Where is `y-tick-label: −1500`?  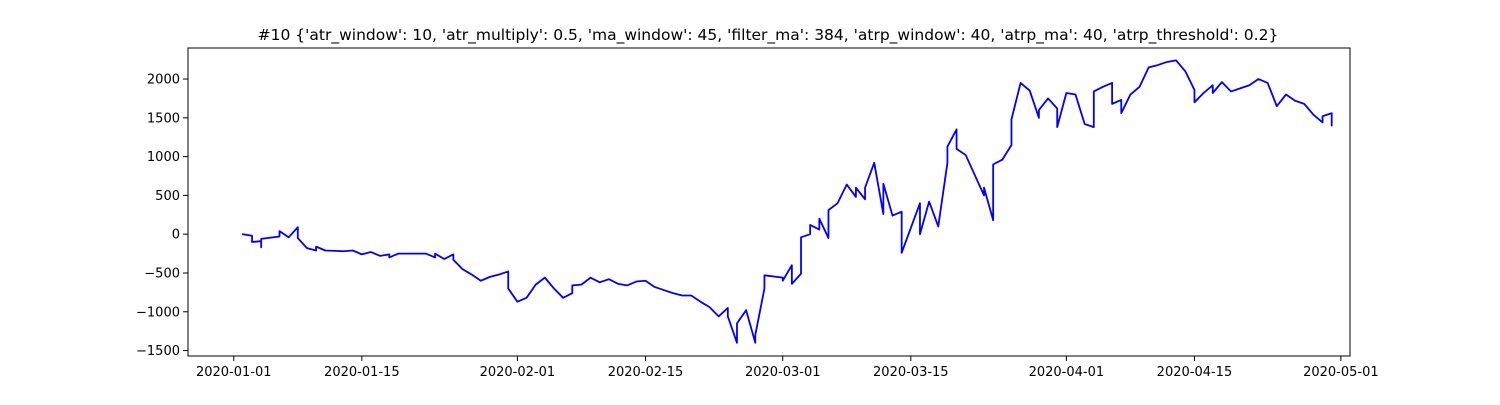 y-tick-label: −1500 is located at coordinates (158, 351).